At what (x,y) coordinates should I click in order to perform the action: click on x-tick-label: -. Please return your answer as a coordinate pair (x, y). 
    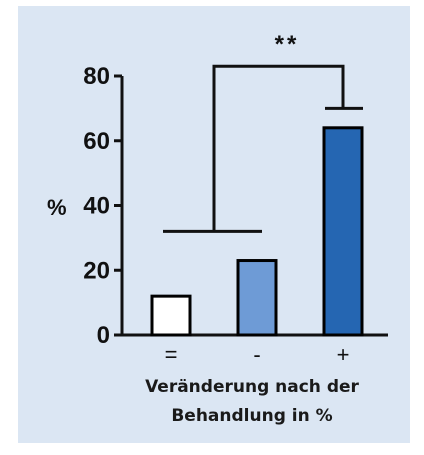
    Looking at the image, I should click on (256, 354).